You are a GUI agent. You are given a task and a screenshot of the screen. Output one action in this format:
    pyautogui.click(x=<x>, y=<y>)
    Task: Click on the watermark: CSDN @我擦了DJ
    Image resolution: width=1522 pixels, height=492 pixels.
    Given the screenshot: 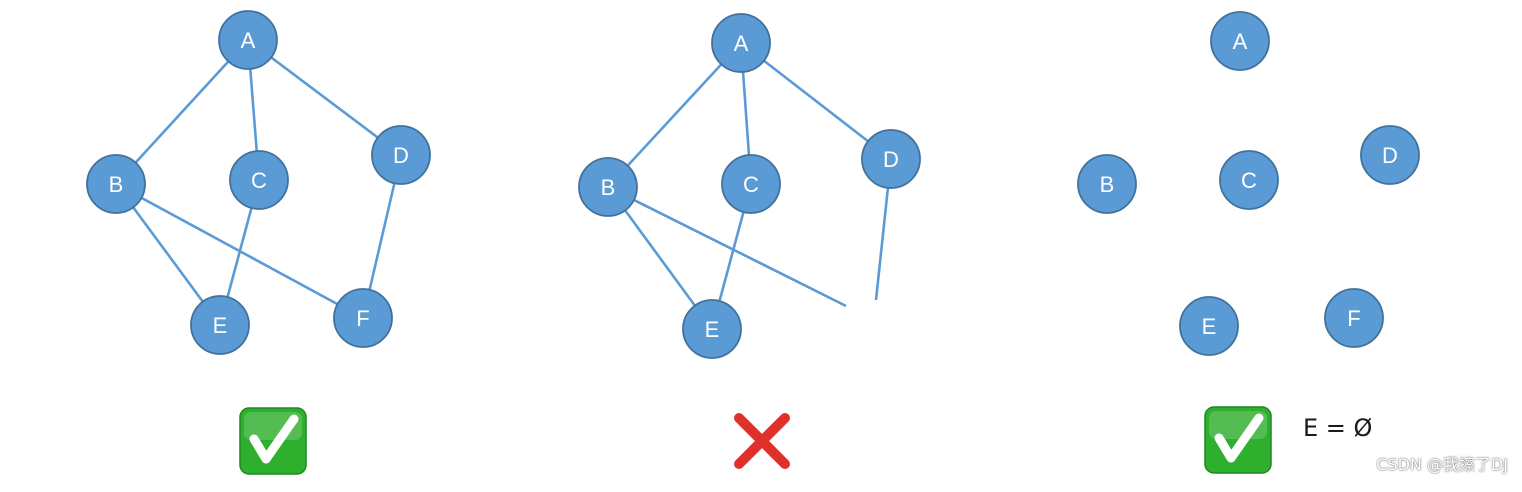 What is the action you would take?
    pyautogui.click(x=1442, y=463)
    